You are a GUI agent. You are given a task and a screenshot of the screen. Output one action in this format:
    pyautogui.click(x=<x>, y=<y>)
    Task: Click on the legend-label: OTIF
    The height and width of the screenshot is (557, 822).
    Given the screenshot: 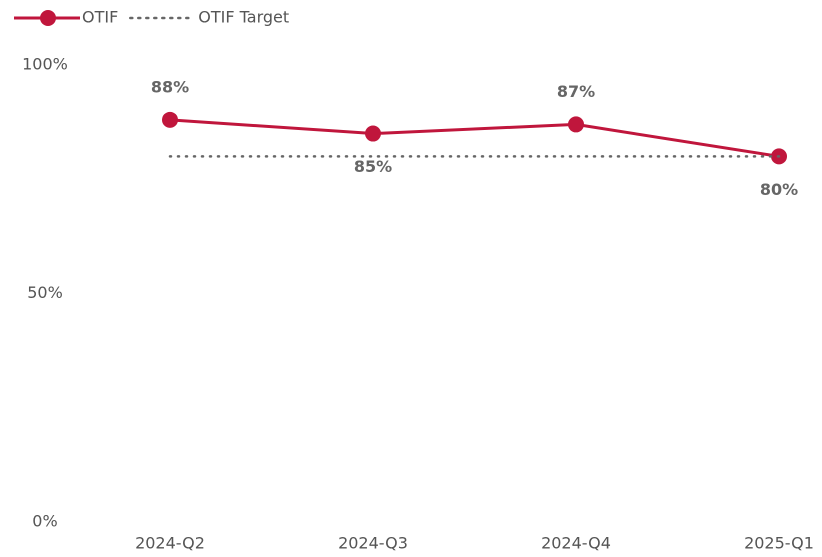 What is the action you would take?
    pyautogui.click(x=100, y=17)
    